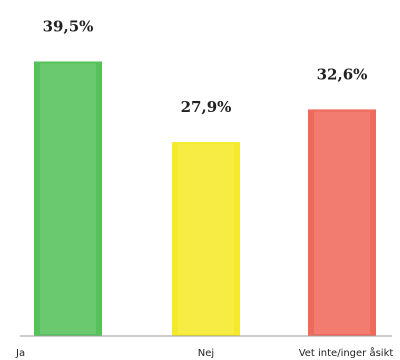  I want to click on x-tick-label-3: Vet inte/inger åsikt, so click(346, 352).